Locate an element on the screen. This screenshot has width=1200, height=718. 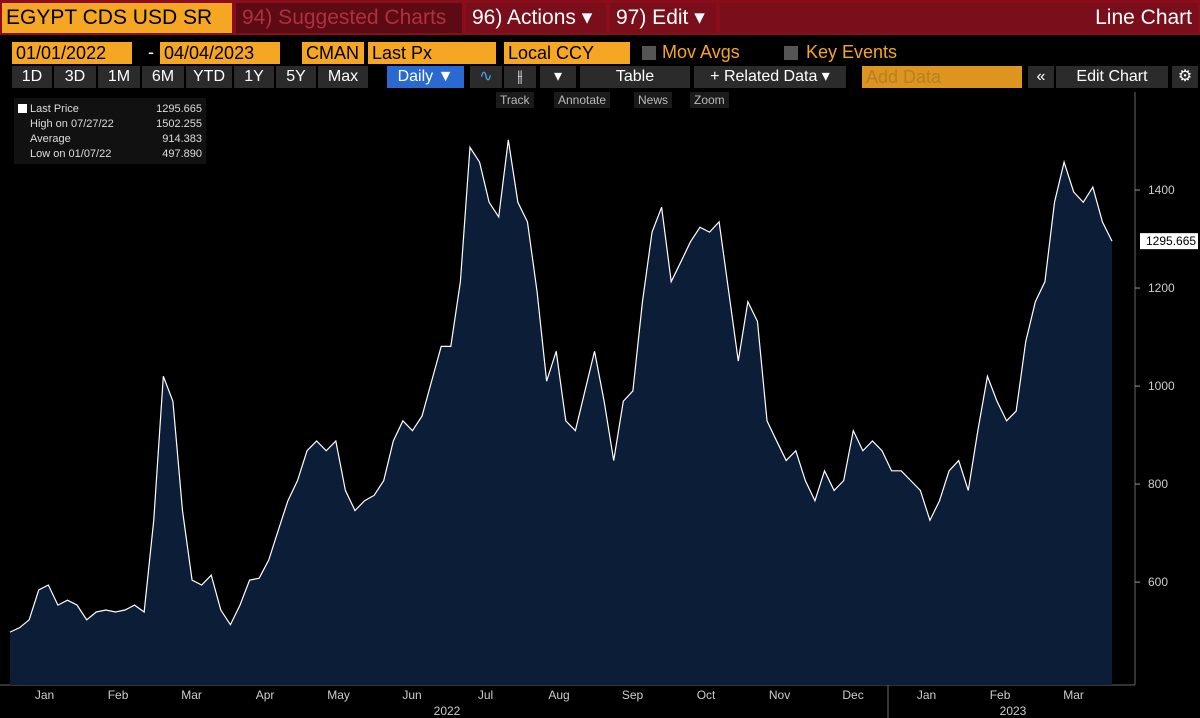
x-tick-label: Jun is located at coordinates (411, 695).